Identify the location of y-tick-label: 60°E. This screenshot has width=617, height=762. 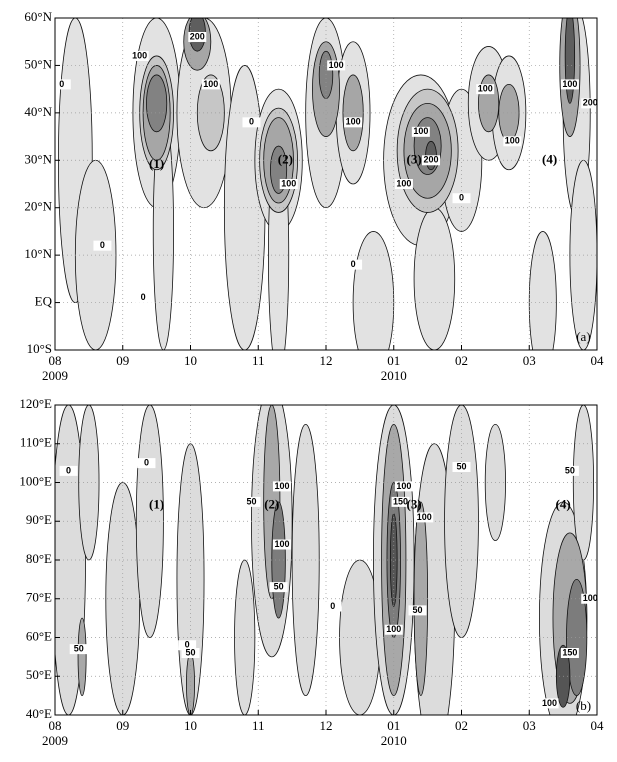
(39, 635).